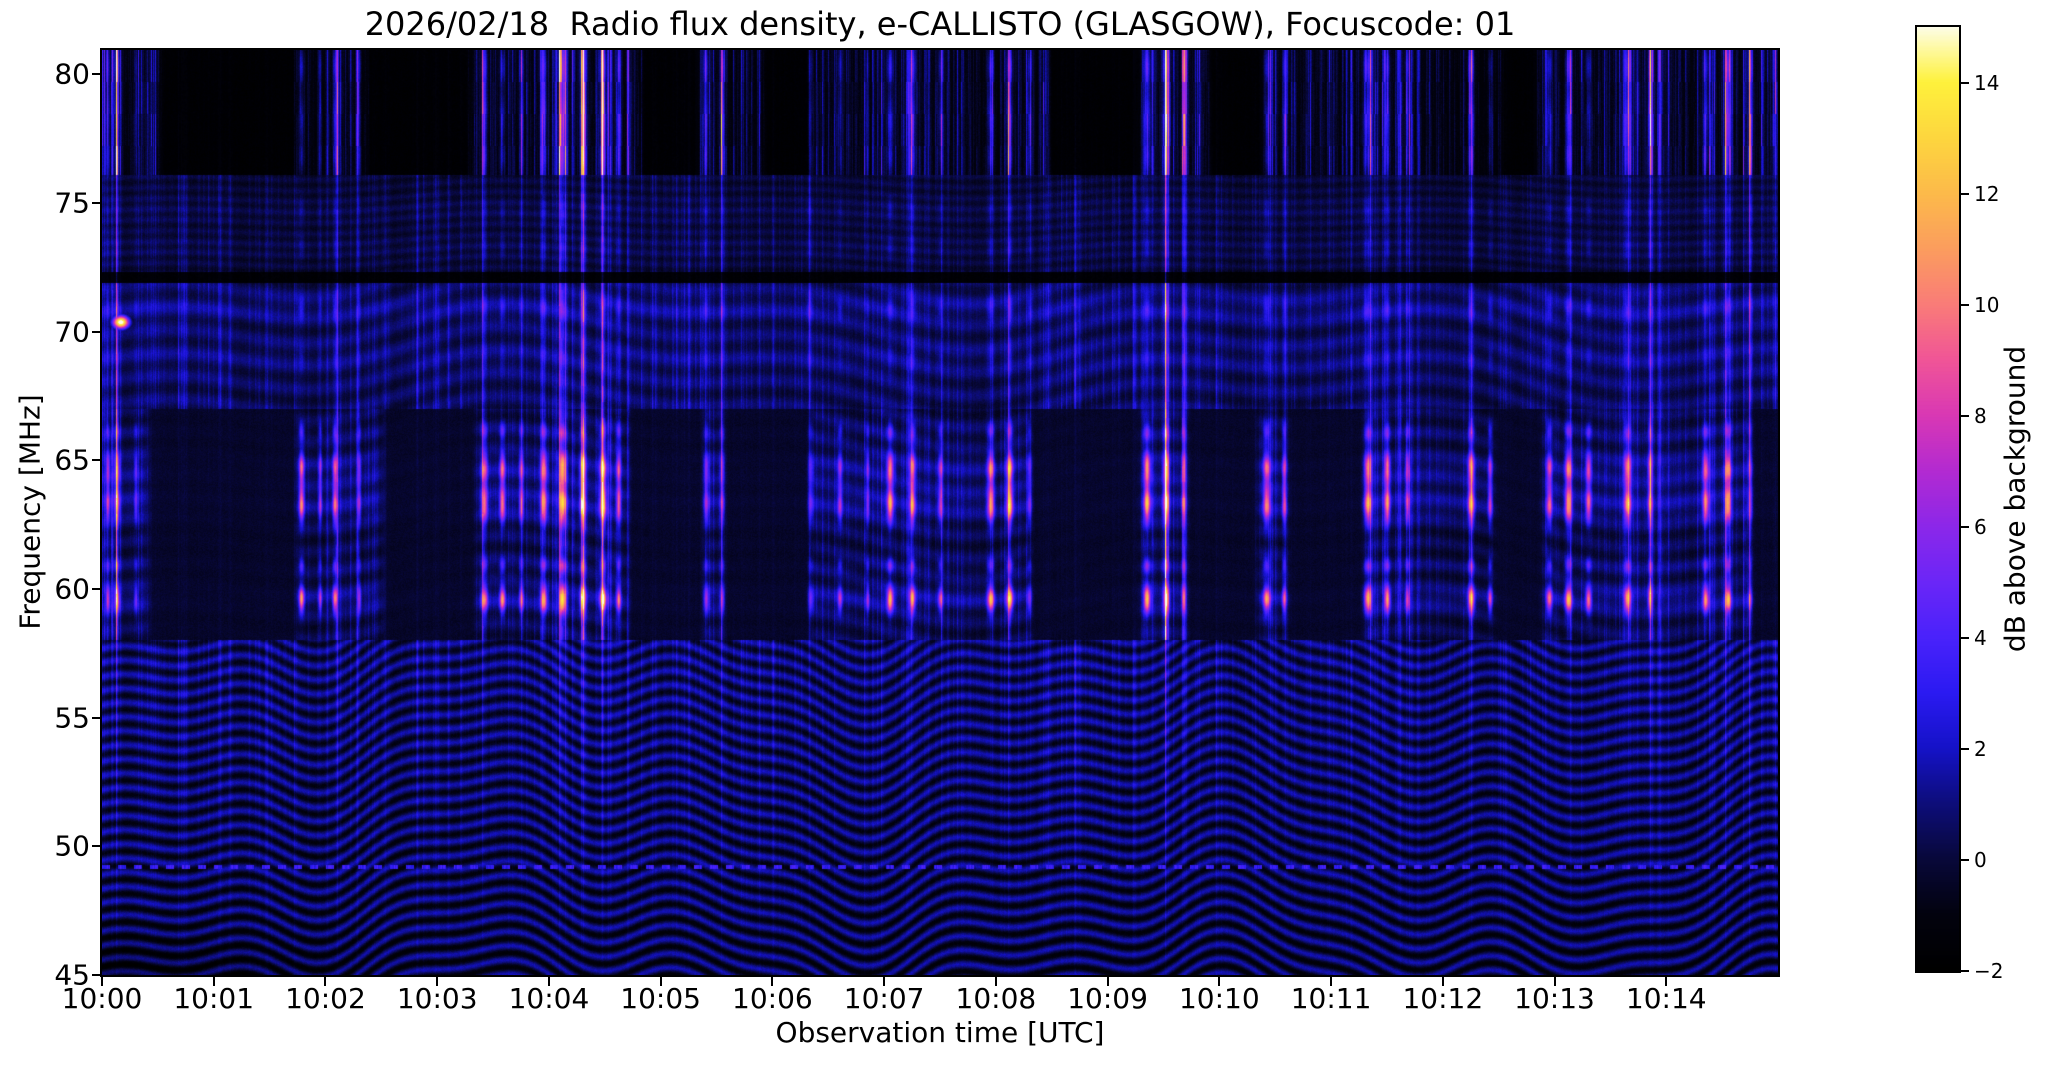  I want to click on colorbar-tick-label: 8, so click(1980, 415).